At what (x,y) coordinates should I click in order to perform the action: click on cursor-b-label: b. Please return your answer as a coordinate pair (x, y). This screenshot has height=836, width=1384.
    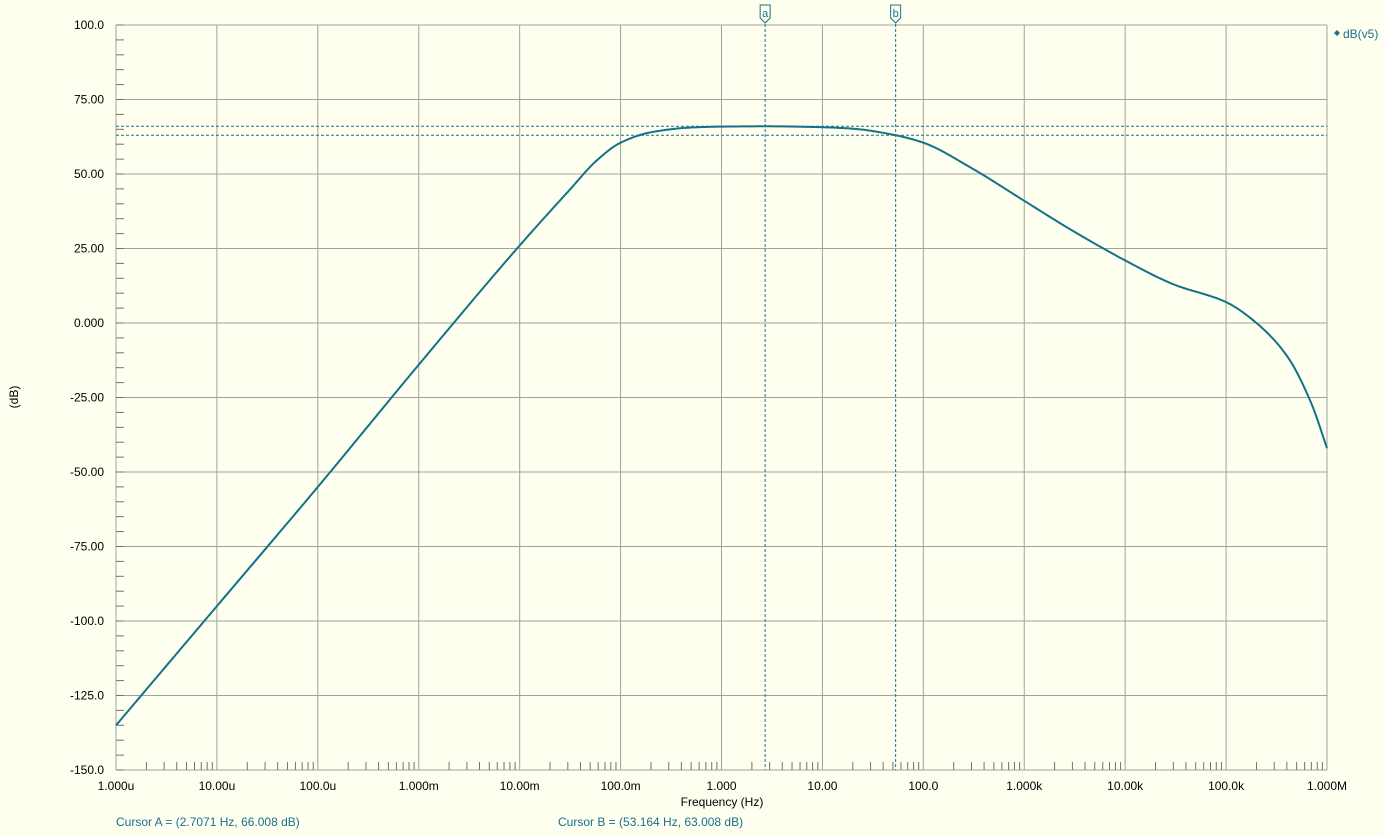
    Looking at the image, I should click on (896, 14).